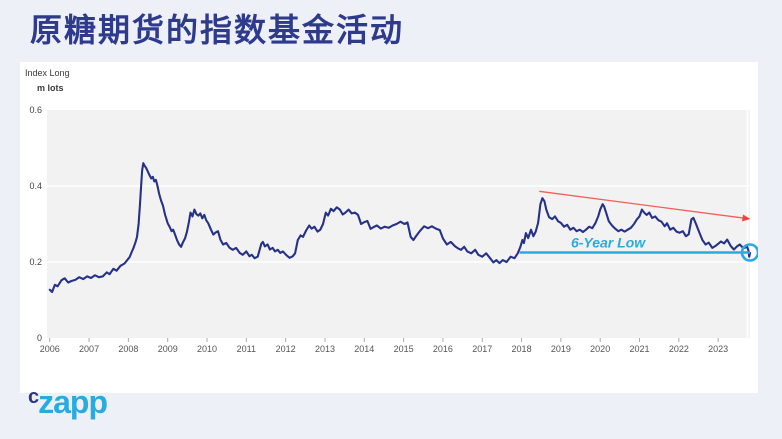 This screenshot has width=782, height=439. I want to click on x-tick-label: 2020, so click(600, 349).